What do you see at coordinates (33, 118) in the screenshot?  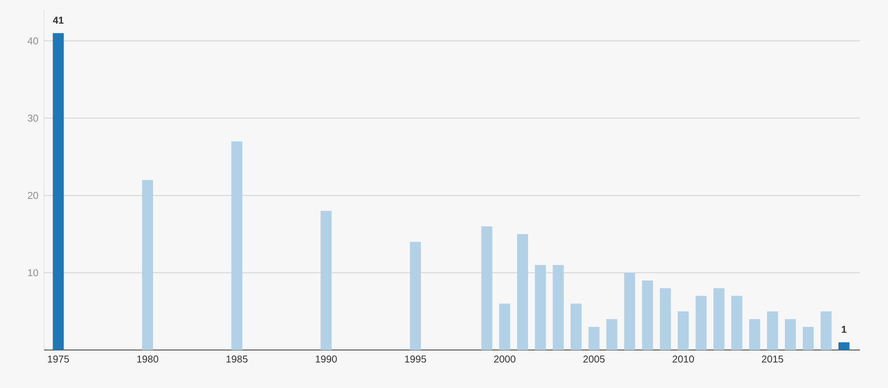 I see `y-tick-label: 30` at bounding box center [33, 118].